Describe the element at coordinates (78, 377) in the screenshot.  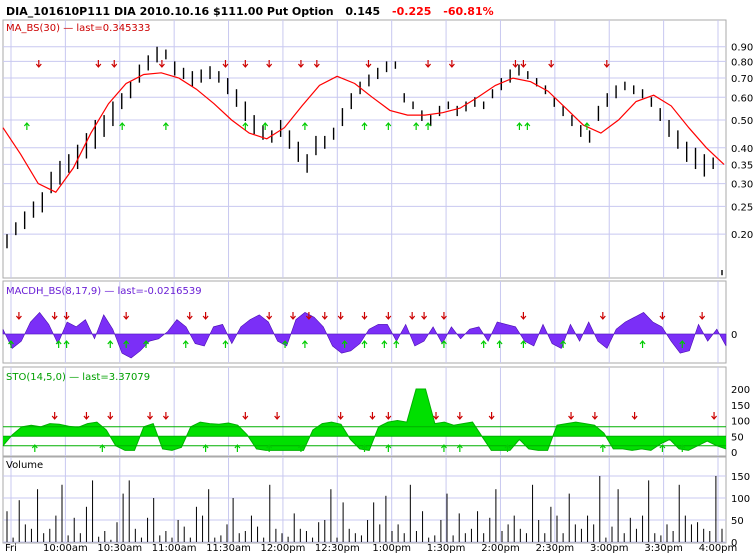
I see `sto-indicator-label: STO(14,5,0) — last=3.37079` at that location.